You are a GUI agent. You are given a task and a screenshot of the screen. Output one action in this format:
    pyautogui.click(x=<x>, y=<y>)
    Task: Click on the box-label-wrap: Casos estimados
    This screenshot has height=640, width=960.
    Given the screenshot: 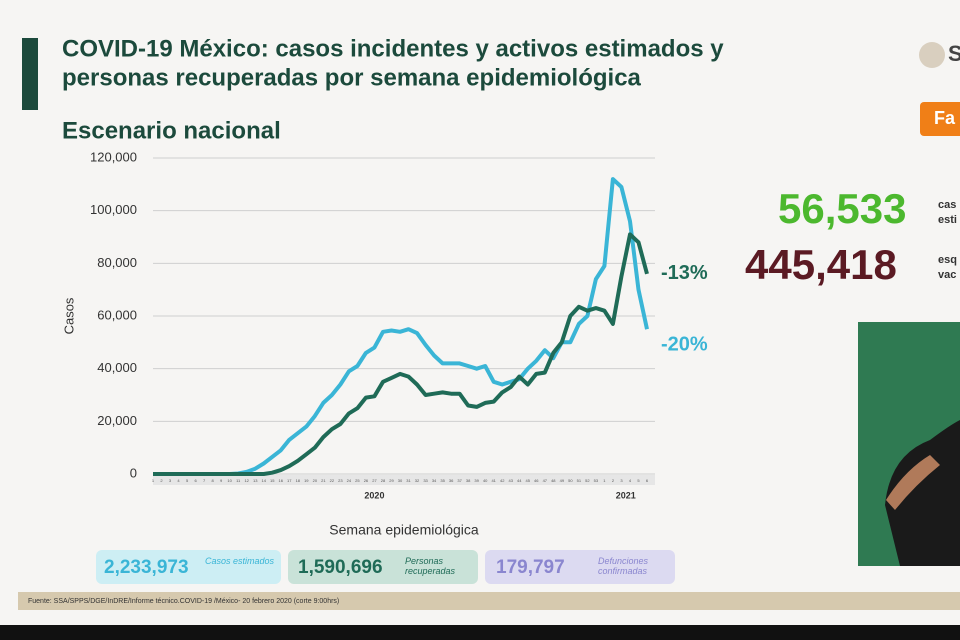 What is the action you would take?
    pyautogui.click(x=240, y=561)
    